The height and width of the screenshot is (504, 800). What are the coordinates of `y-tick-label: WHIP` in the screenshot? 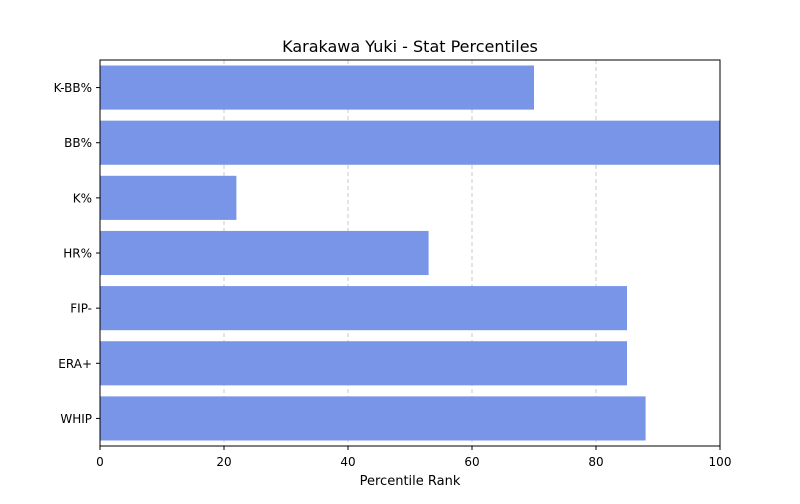 It's located at (76, 419).